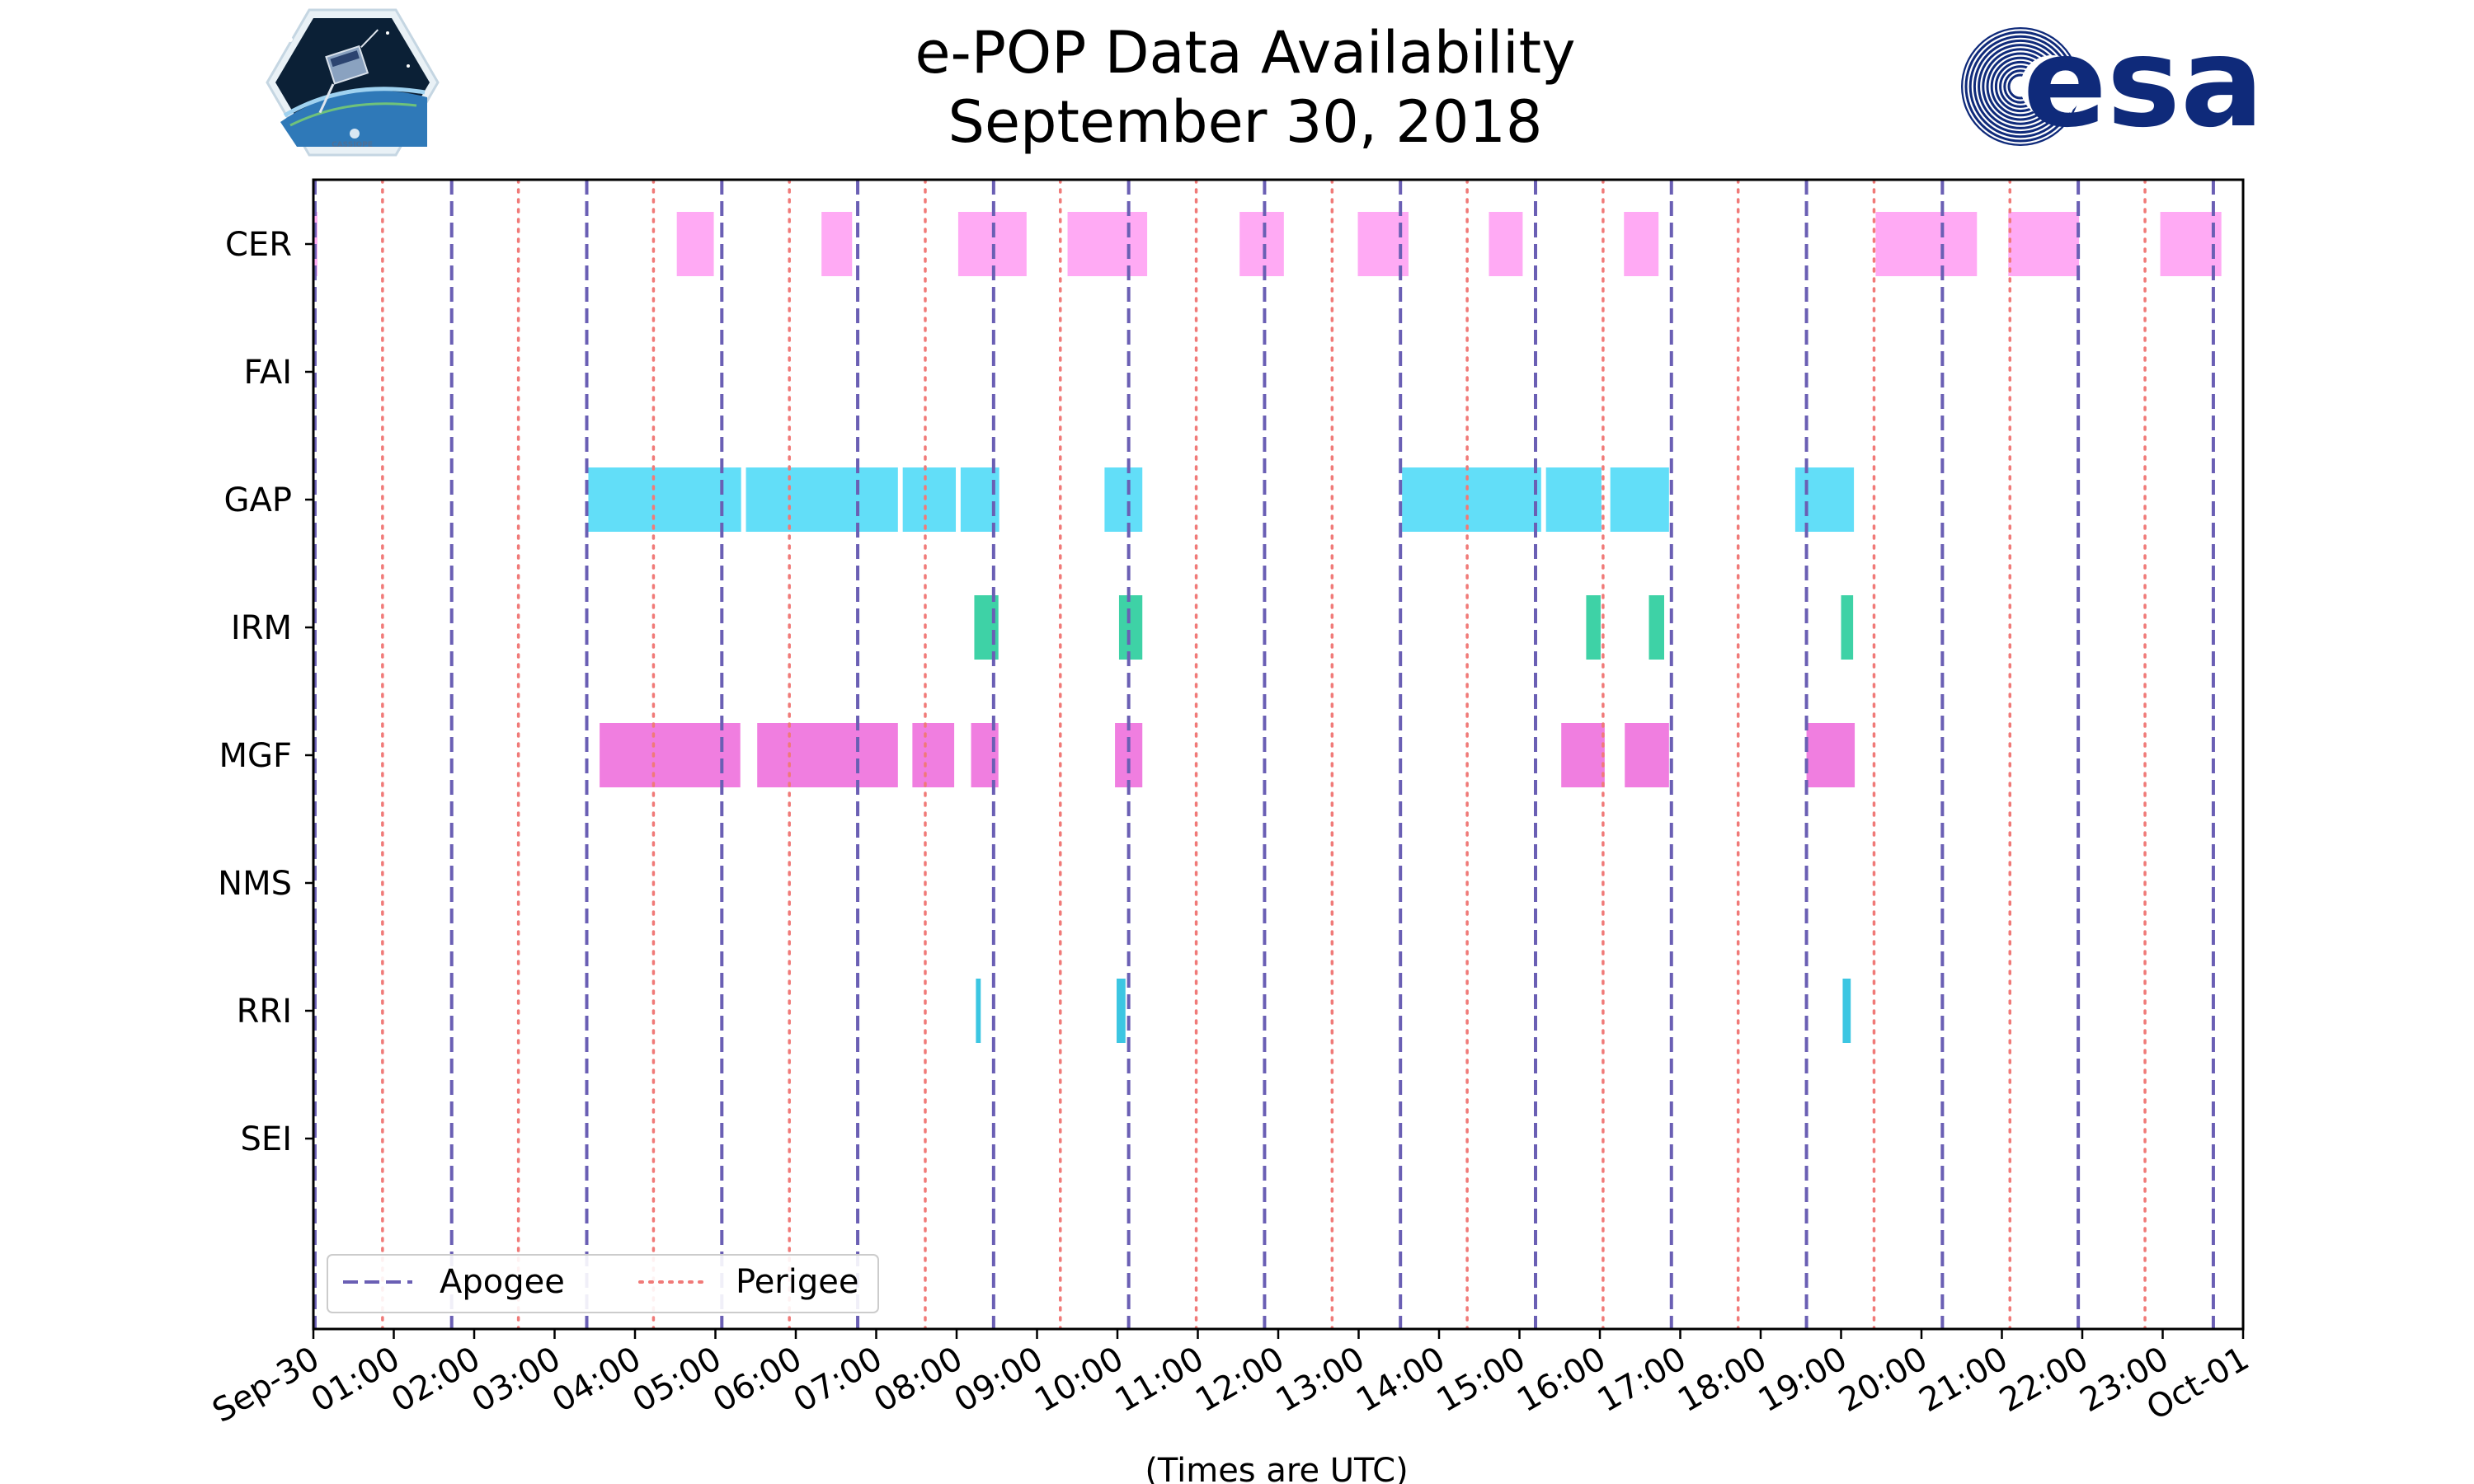  What do you see at coordinates (1245, 53) in the screenshot?
I see `chart-title-line-1: e-POP Data Availability` at bounding box center [1245, 53].